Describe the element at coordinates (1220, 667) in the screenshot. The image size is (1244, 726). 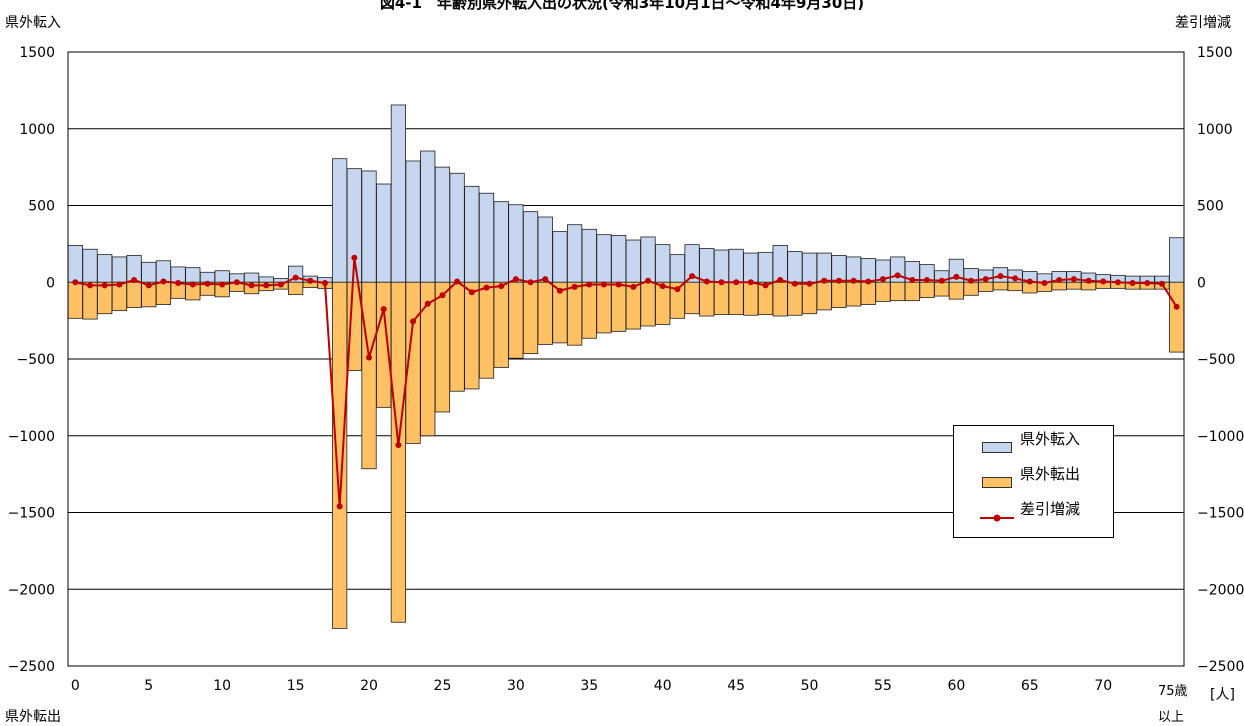
I see `y-right-tick-label: −2500` at that location.